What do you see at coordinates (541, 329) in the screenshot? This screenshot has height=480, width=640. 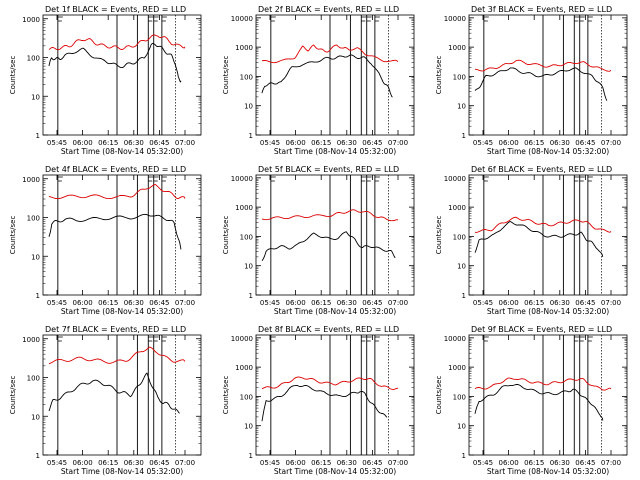 I see `panel-title: Det 9f BLACK = Events, RED = LLD` at bounding box center [541, 329].